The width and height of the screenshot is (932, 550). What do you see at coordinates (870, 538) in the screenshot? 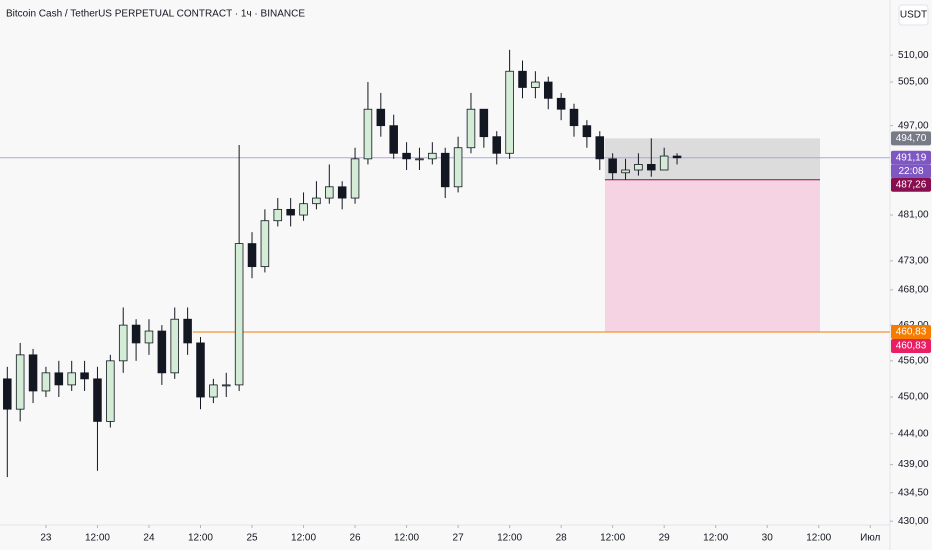
I see `x-tick-label: Июл` at bounding box center [870, 538].